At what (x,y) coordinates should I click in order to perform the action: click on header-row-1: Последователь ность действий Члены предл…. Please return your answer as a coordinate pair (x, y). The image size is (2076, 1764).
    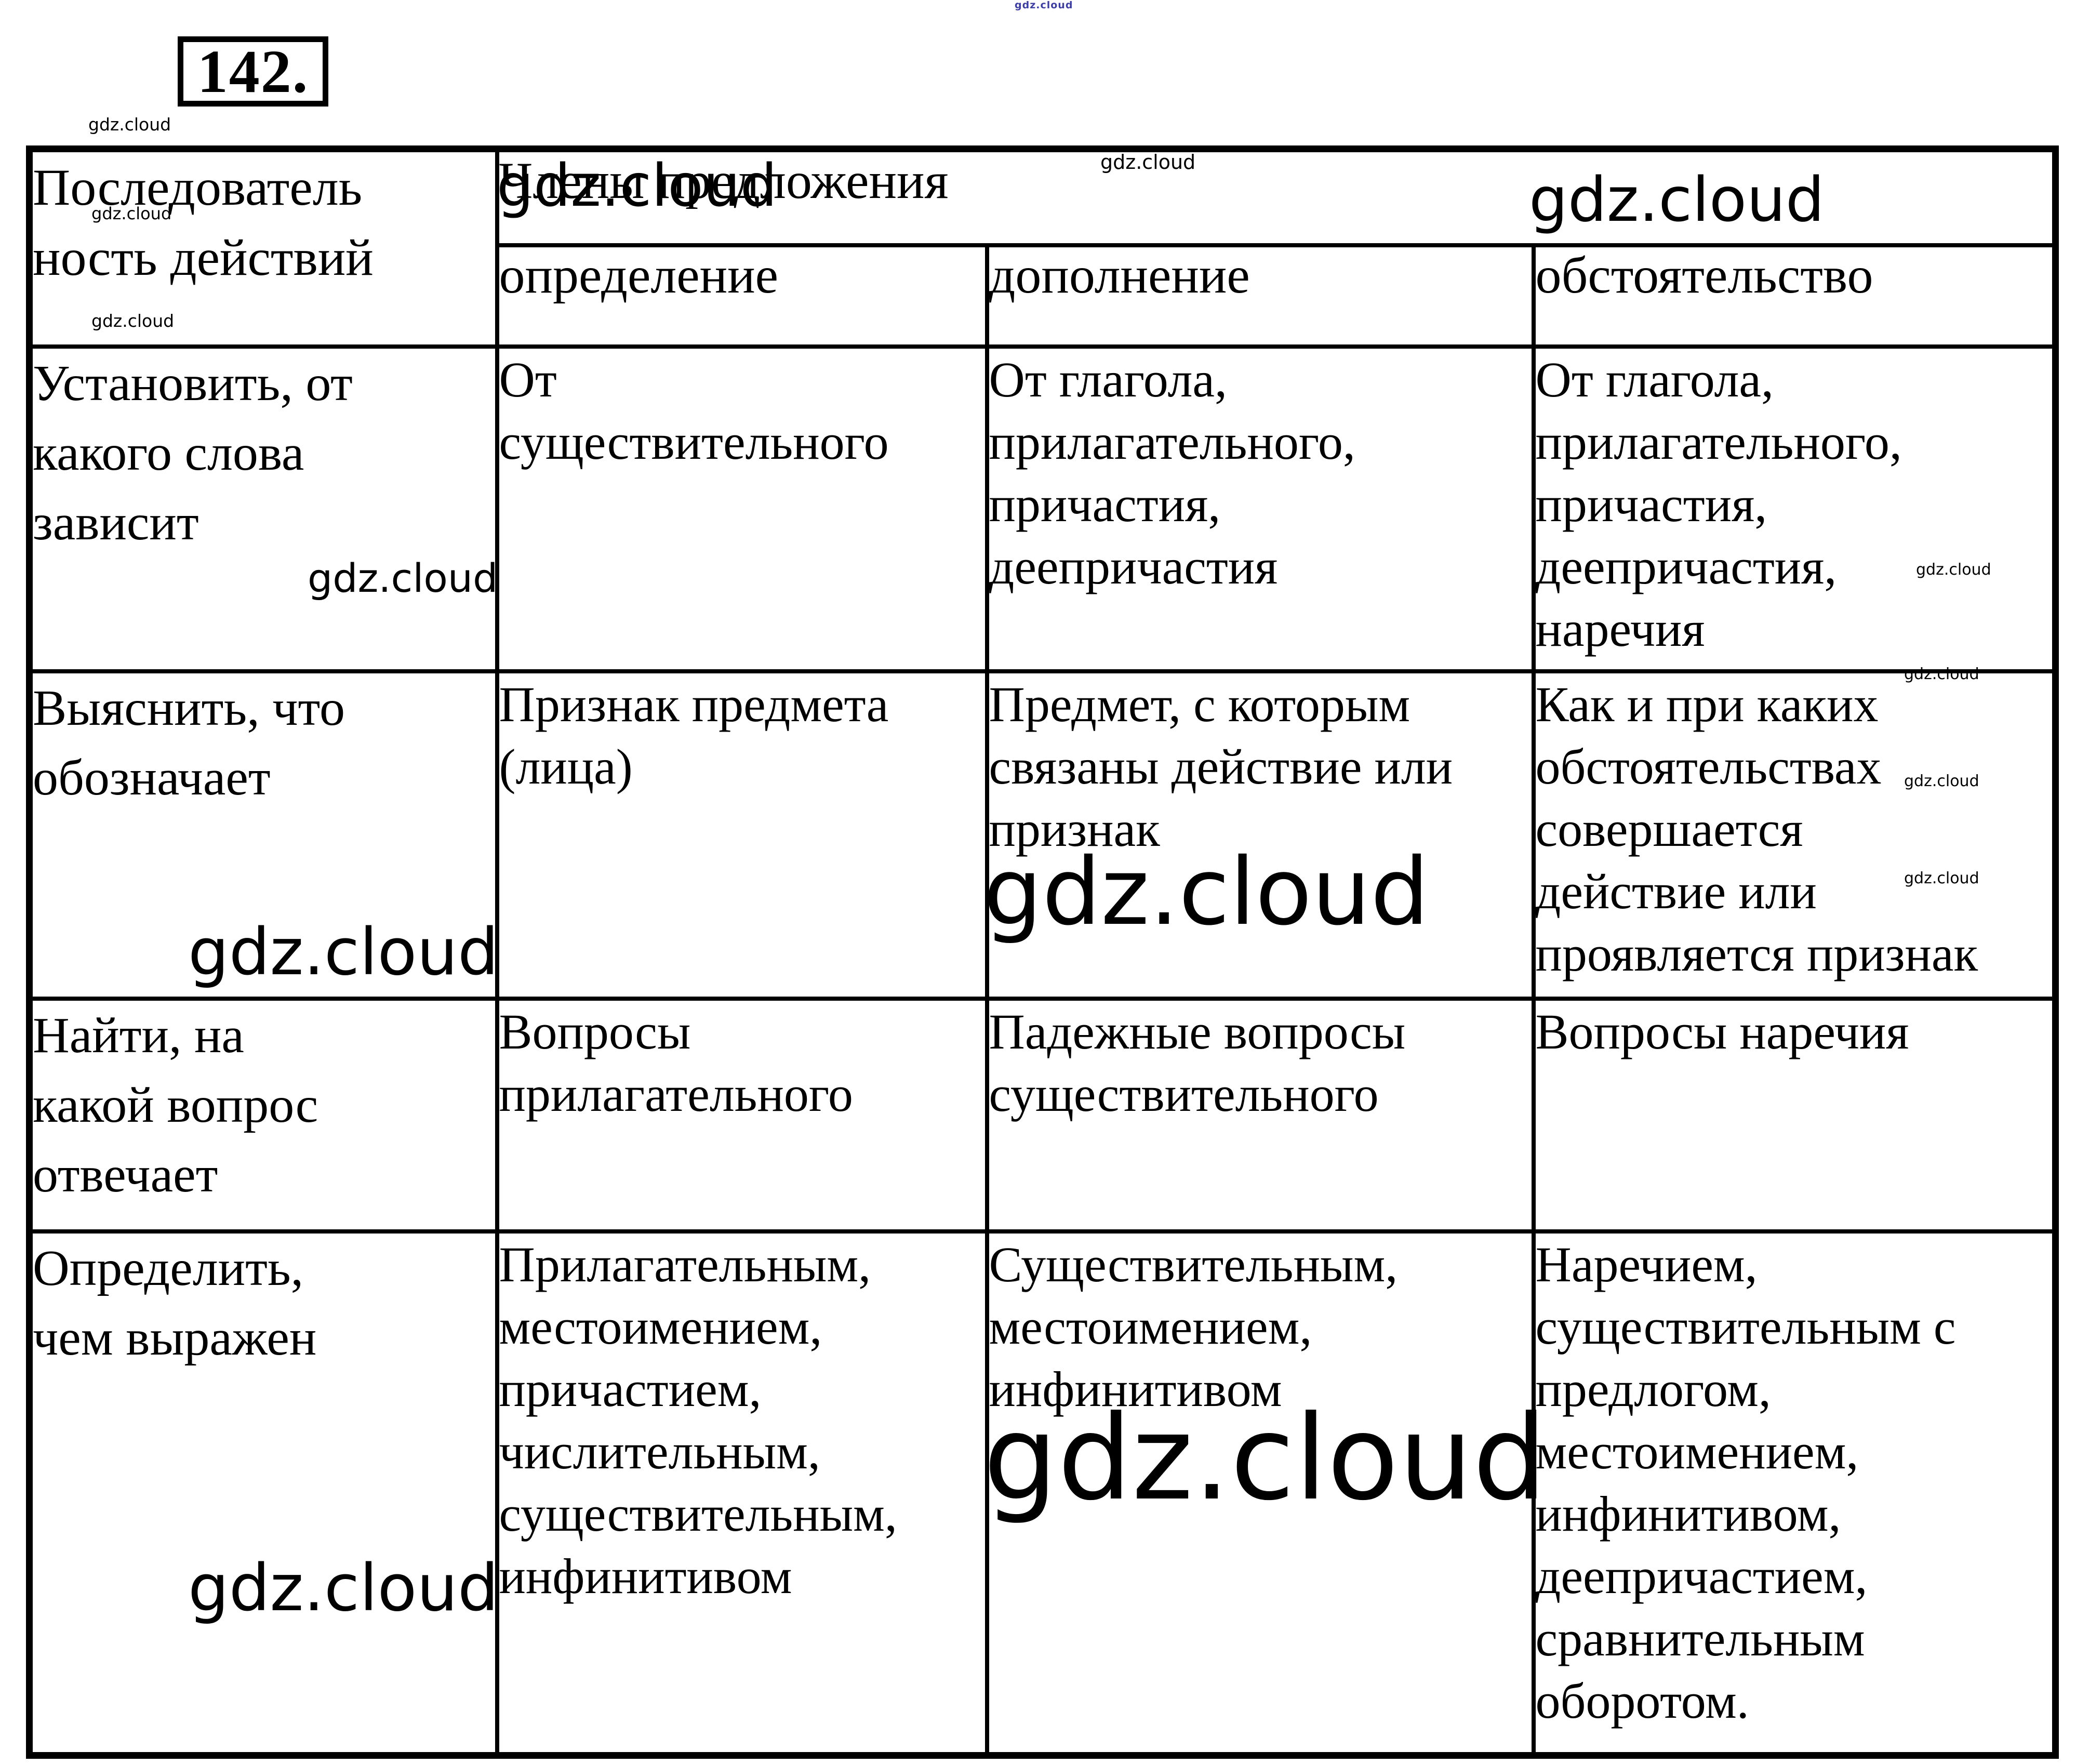
    Looking at the image, I should click on (1042, 248).